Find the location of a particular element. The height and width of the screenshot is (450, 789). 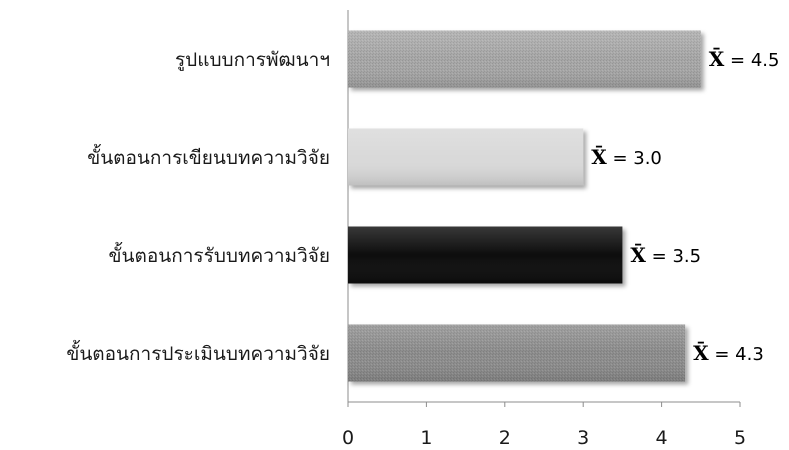

category-label: ขั้นตอนการรับบทความวิจัย is located at coordinates (219, 254).